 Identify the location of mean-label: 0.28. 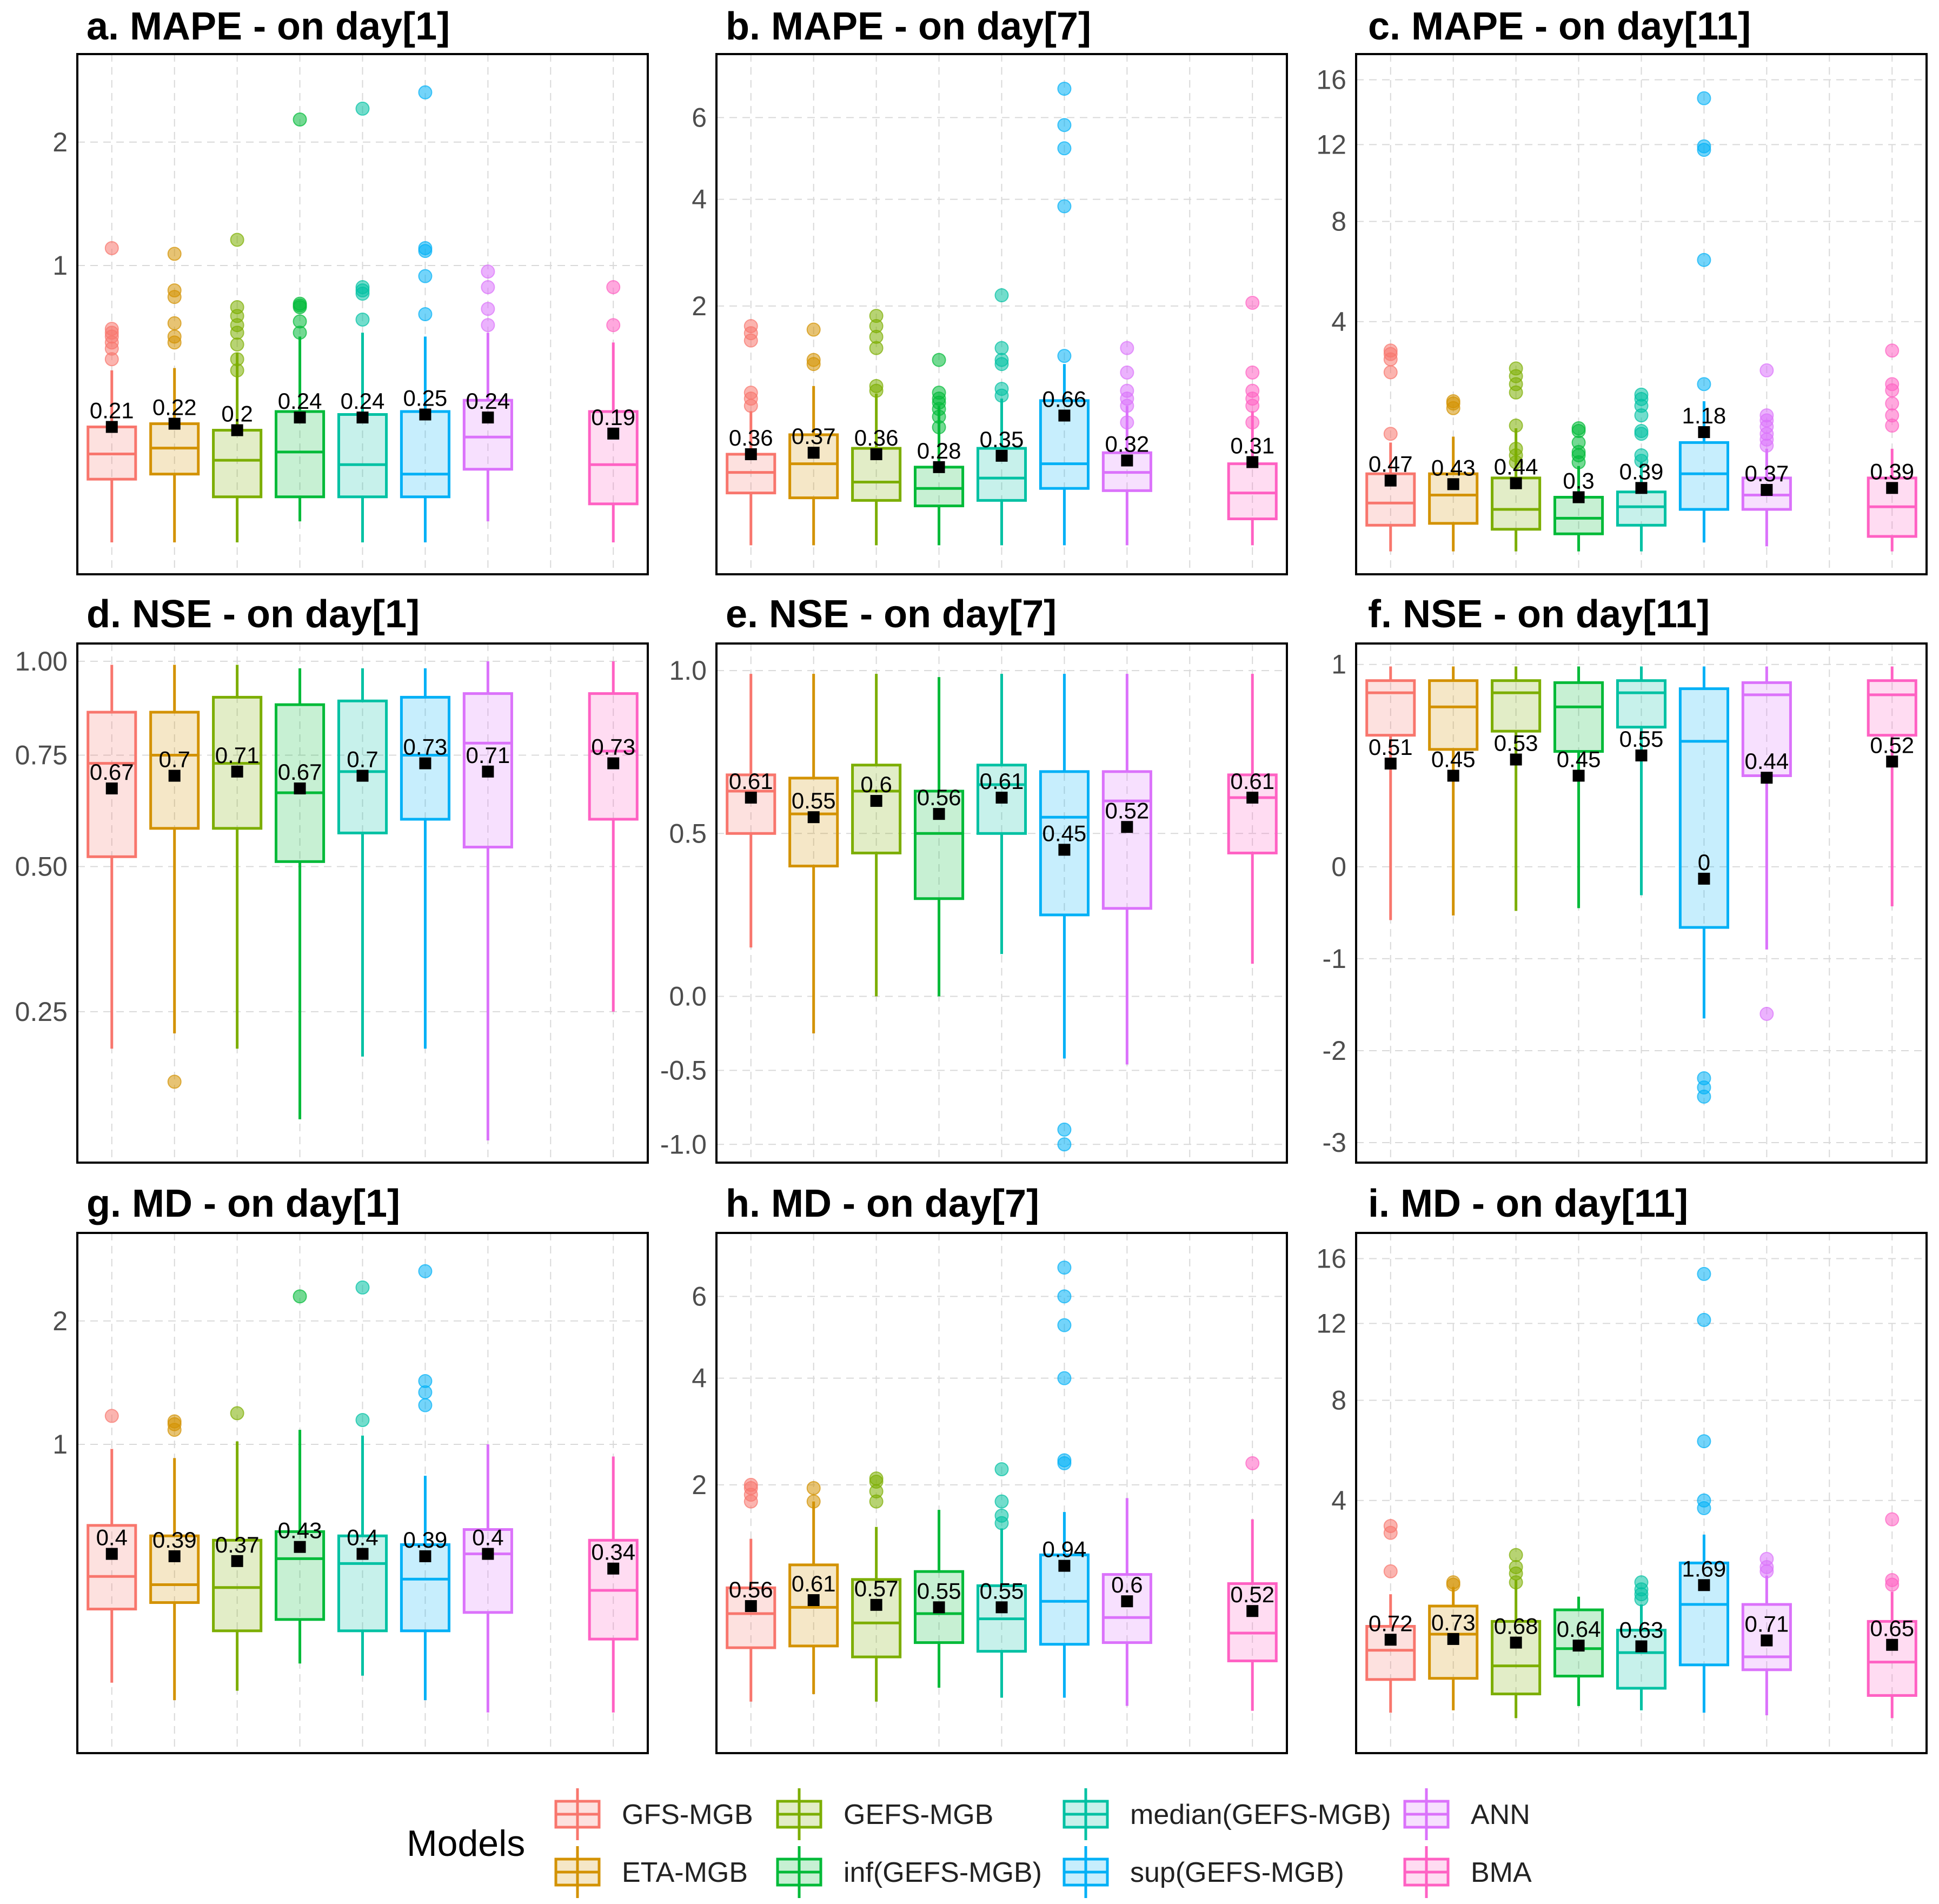
(939, 450).